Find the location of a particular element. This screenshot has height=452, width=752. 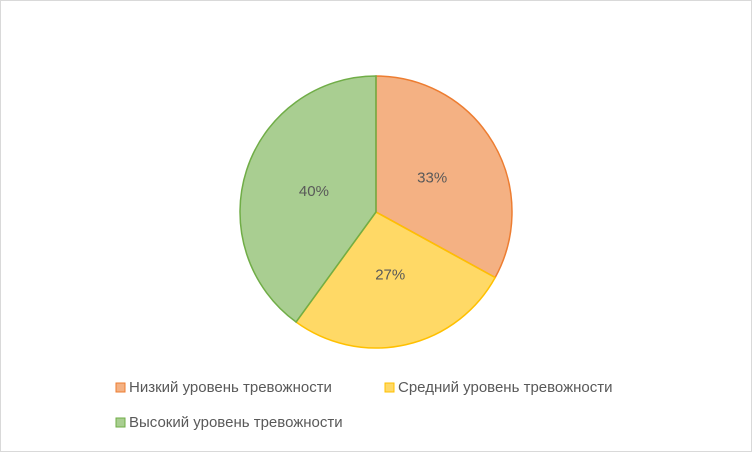

legend-label: Низкий уровень тревожности is located at coordinates (230, 387).